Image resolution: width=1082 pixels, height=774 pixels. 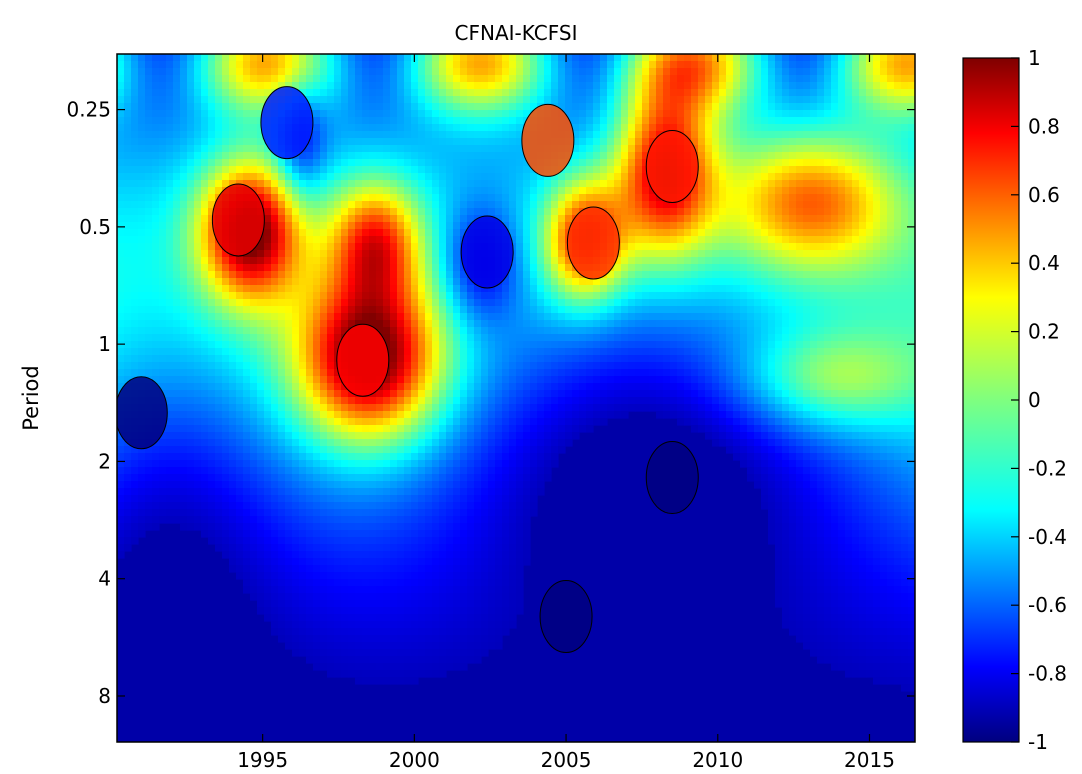 I want to click on colorbar-axis: 1 0.8 0.6 0.4 0.2 0 -0.2 -0.4 -0.6 -0.8 -1, so click(x=1039, y=400).